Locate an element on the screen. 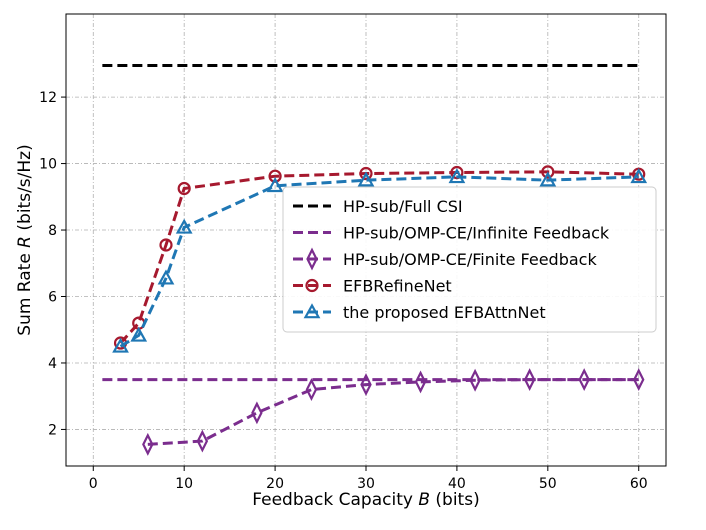  legend-label: HP-sub/OMP-CE/Infinite Feedback is located at coordinates (476, 233).